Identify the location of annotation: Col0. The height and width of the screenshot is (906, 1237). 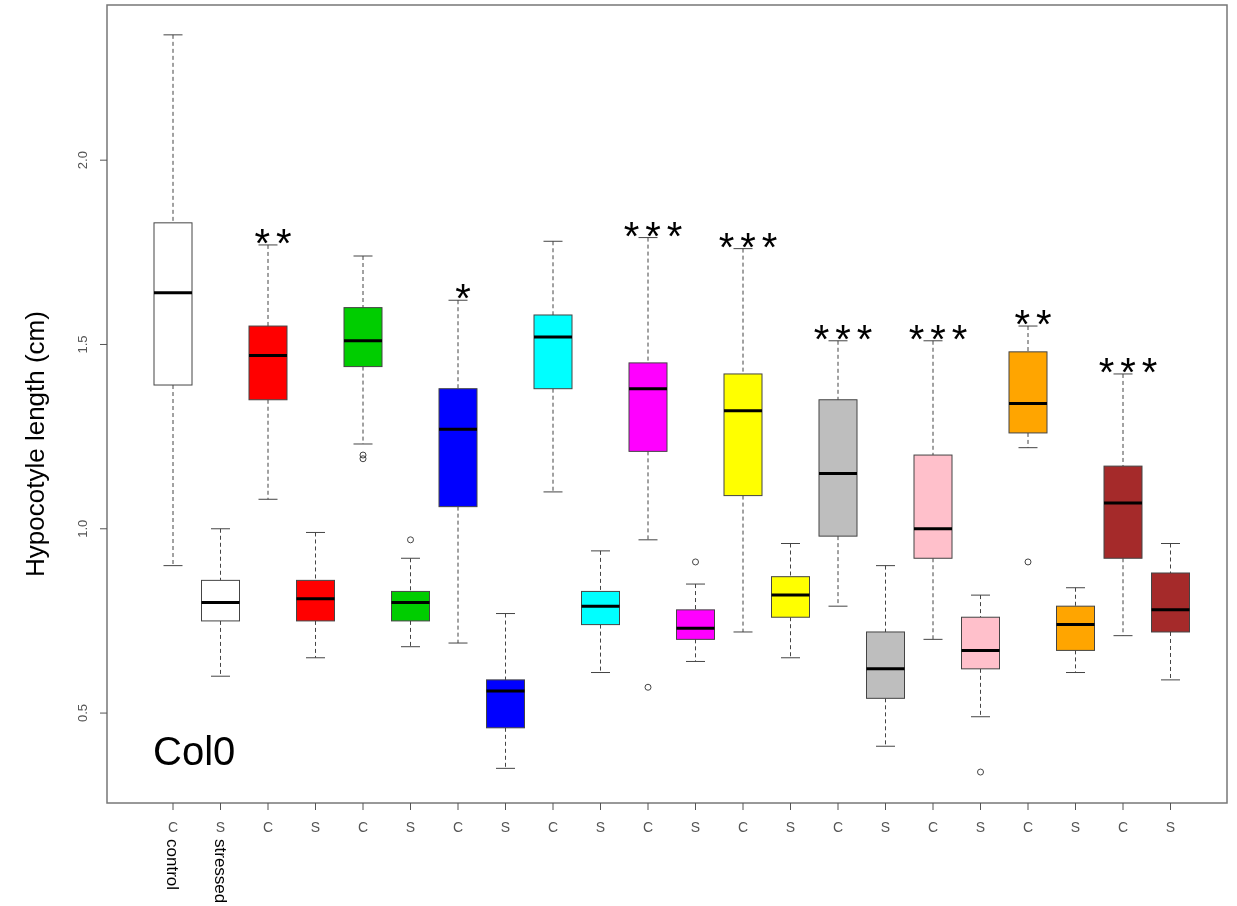
(194, 751).